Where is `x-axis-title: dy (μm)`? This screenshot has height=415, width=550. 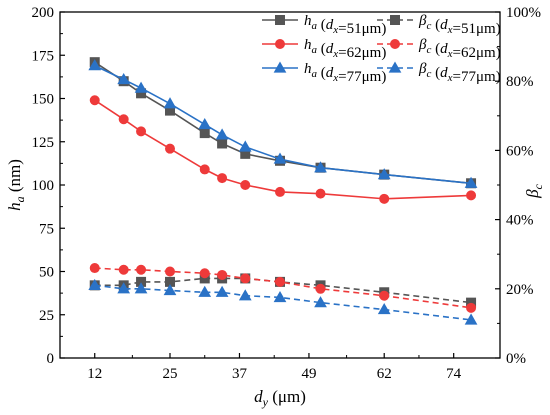
x-axis-title: dy (μm) is located at coordinates (280, 398).